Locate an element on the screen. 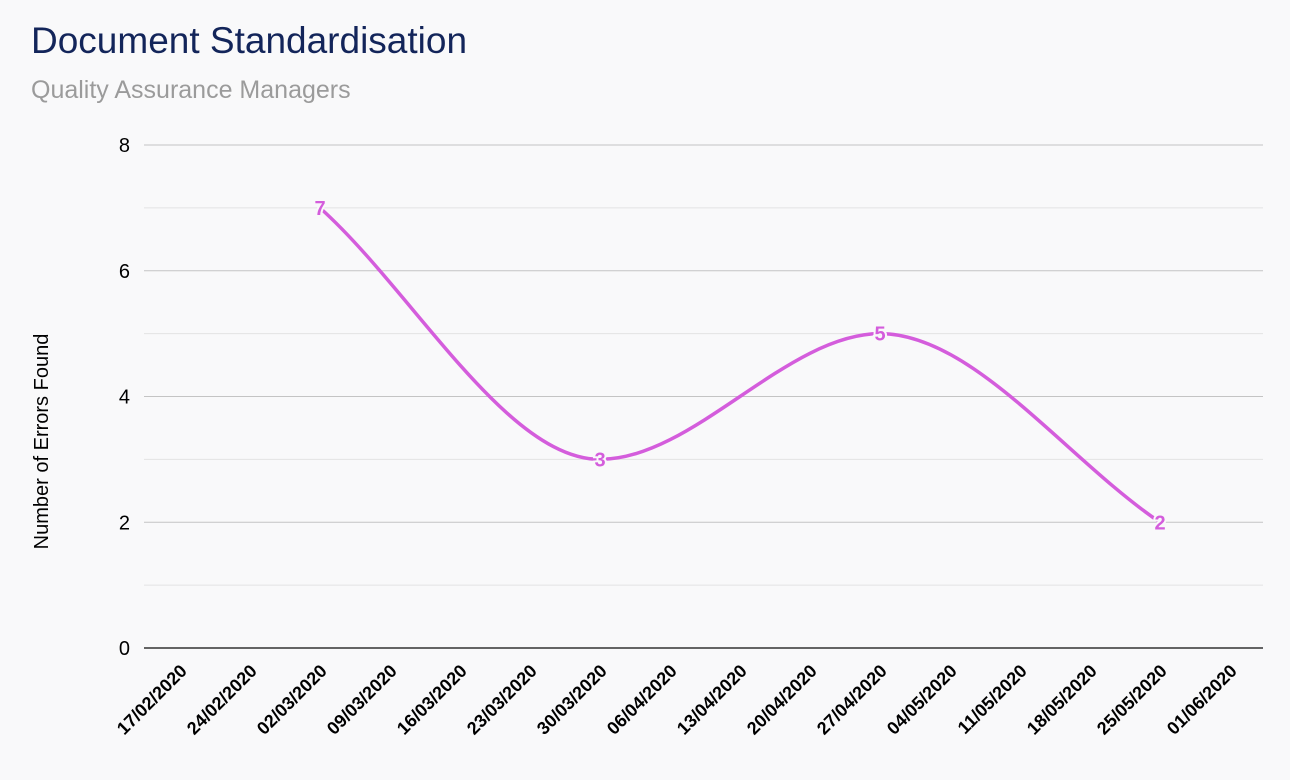 This screenshot has height=780, width=1290. y-tick-label: 4 is located at coordinates (124, 398).